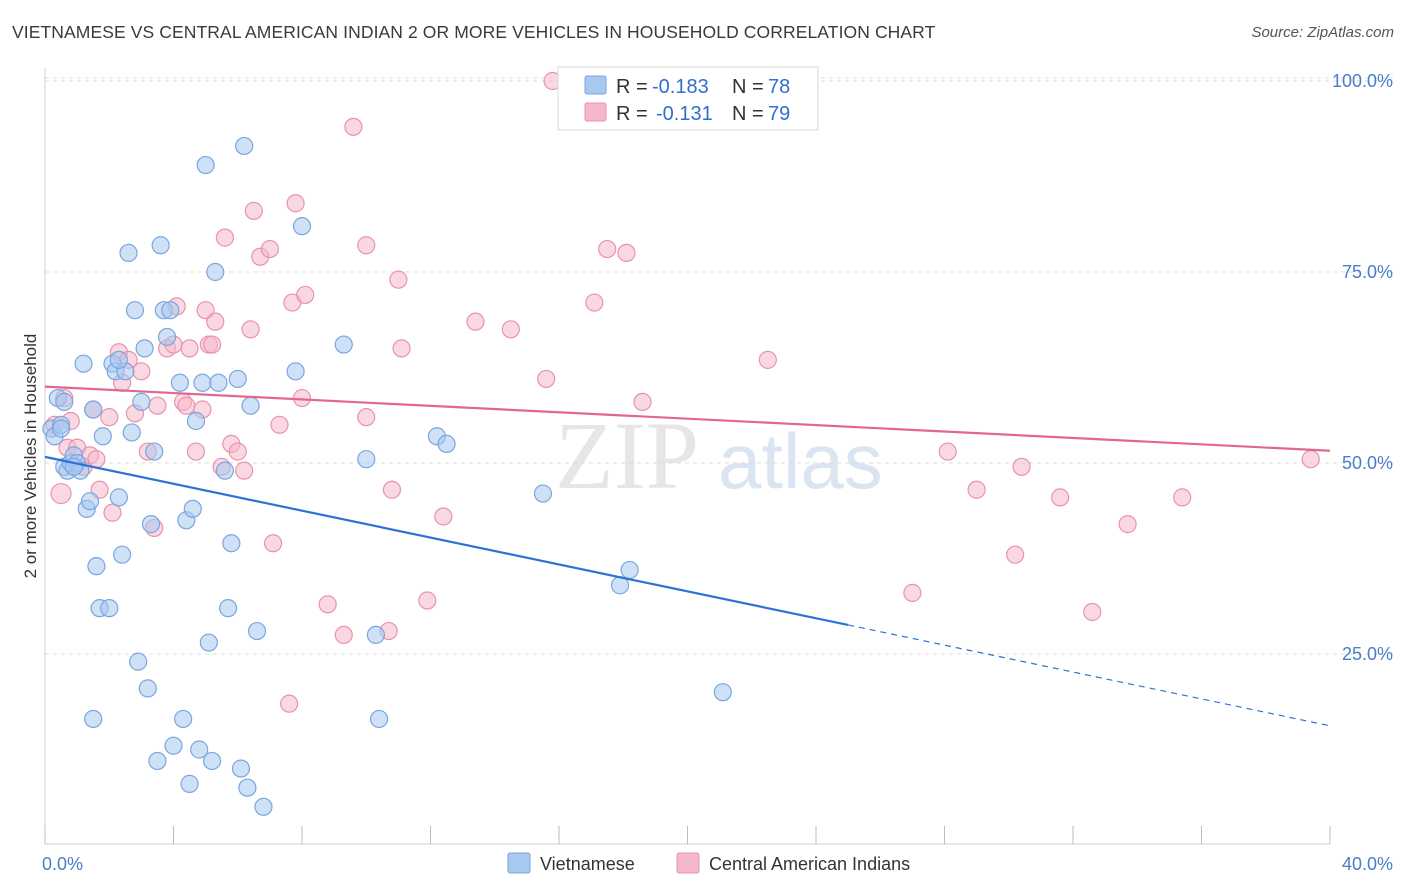  I want to click on trend-line-vietnamese, so click(446, 541).